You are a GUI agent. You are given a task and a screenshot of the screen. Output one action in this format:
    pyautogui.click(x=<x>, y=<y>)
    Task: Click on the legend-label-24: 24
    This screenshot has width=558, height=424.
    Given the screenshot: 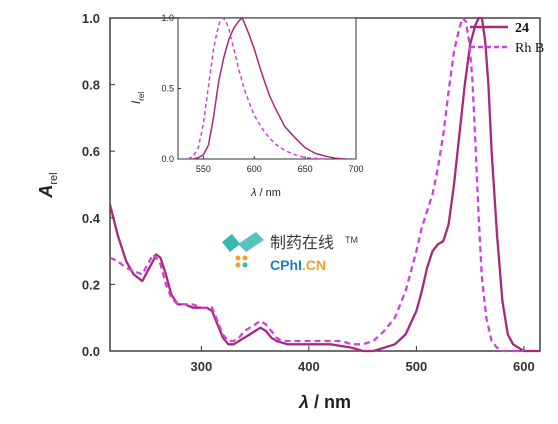 What is the action you would take?
    pyautogui.click(x=522, y=28)
    